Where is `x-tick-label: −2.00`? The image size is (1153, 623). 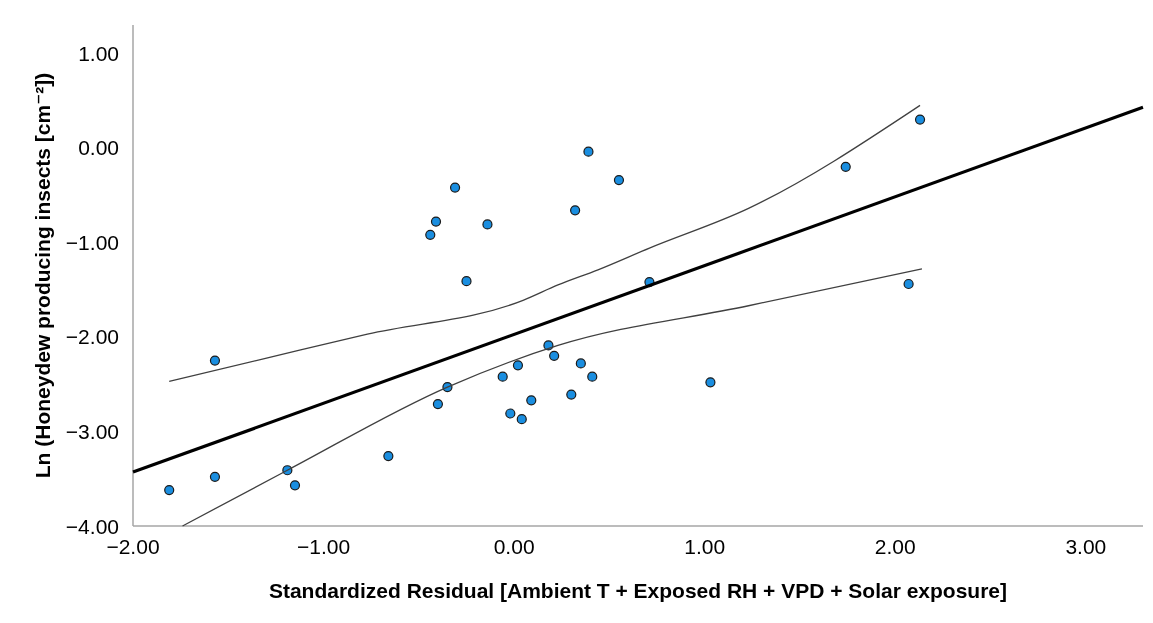 x-tick-label: −2.00 is located at coordinates (133, 546).